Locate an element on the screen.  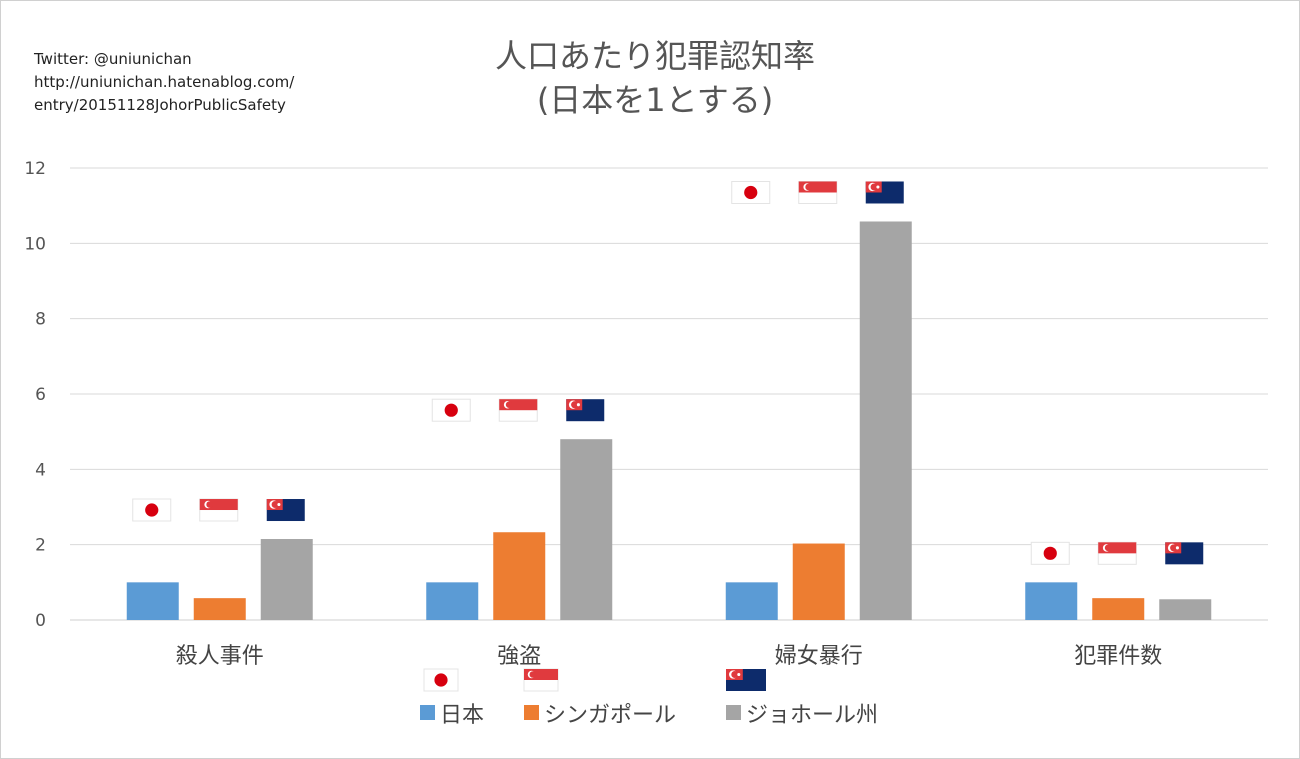
credit-url-path: entry/20151128JohorPublicSafety is located at coordinates (160, 105).